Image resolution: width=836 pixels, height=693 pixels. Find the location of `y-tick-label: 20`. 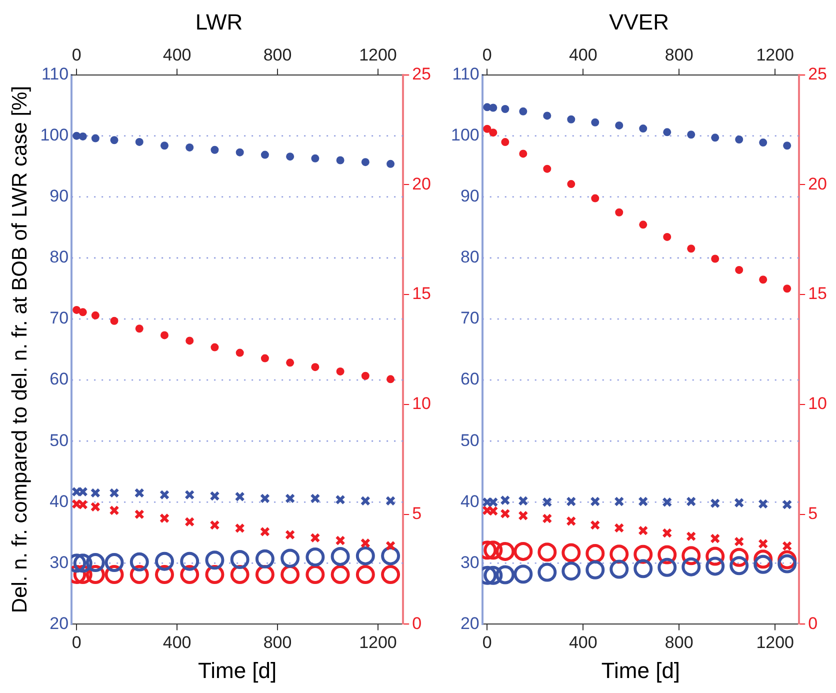

y-tick-label: 20 is located at coordinates (59, 623).